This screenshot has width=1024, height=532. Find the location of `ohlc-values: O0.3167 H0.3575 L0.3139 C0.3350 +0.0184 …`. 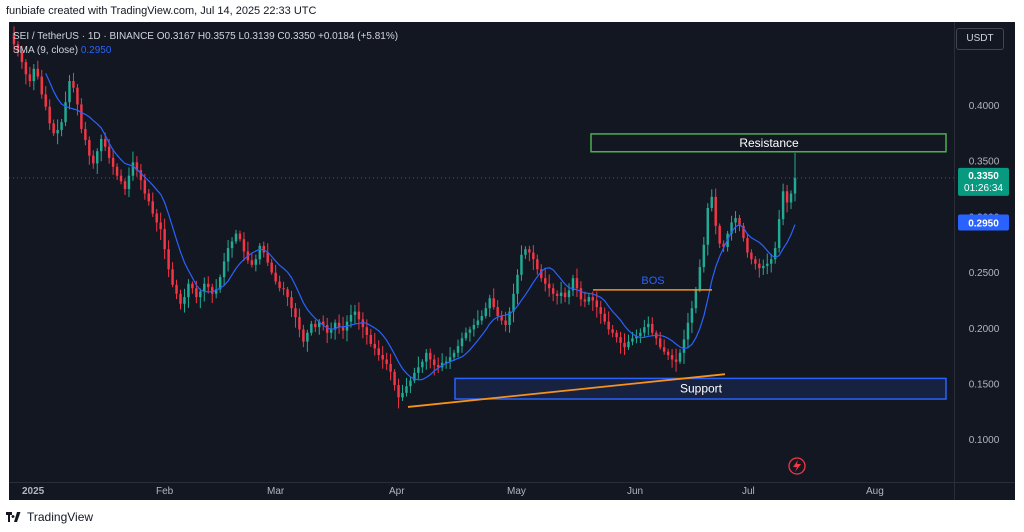

ohlc-values: O0.3167 H0.3575 L0.3139 C0.3350 +0.0184 … is located at coordinates (277, 36).